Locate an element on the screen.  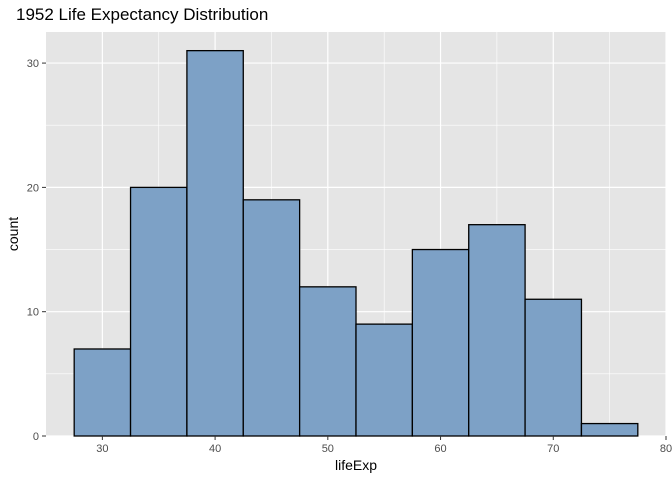
y-tick-label: 30 is located at coordinates (33, 64).